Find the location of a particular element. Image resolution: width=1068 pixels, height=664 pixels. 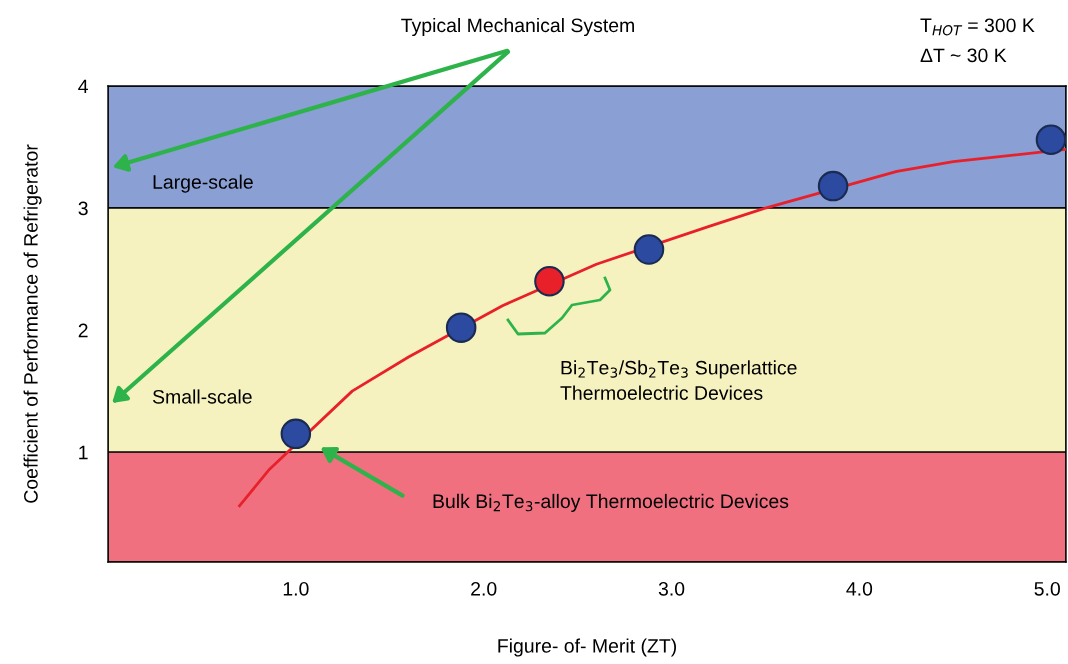

y-tick-label: 3 is located at coordinates (83, 208).